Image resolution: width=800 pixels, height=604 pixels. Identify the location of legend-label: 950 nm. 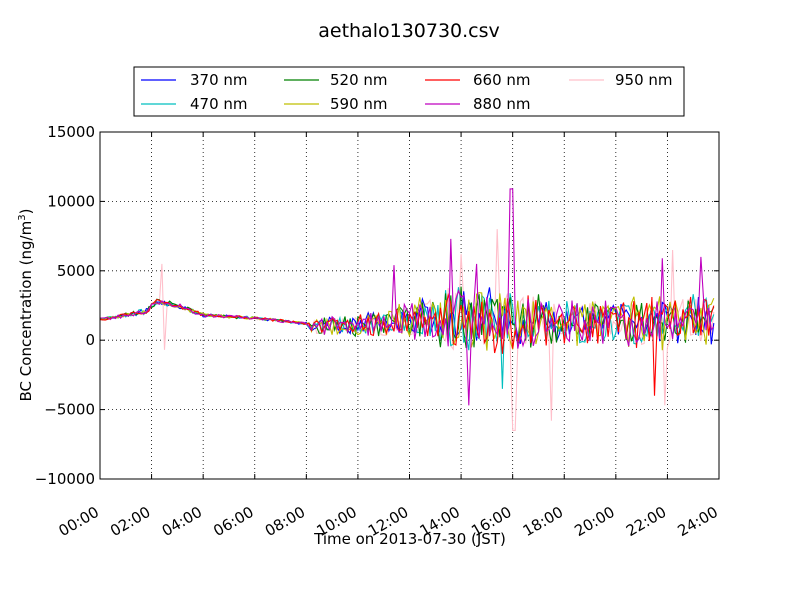
(644, 80).